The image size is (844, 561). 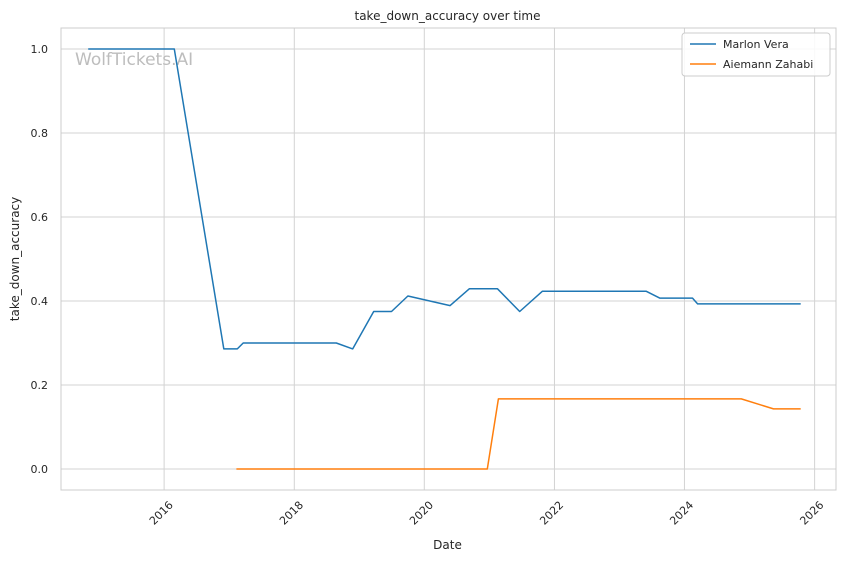 What do you see at coordinates (40, 133) in the screenshot?
I see `y-tick-label: 0.8` at bounding box center [40, 133].